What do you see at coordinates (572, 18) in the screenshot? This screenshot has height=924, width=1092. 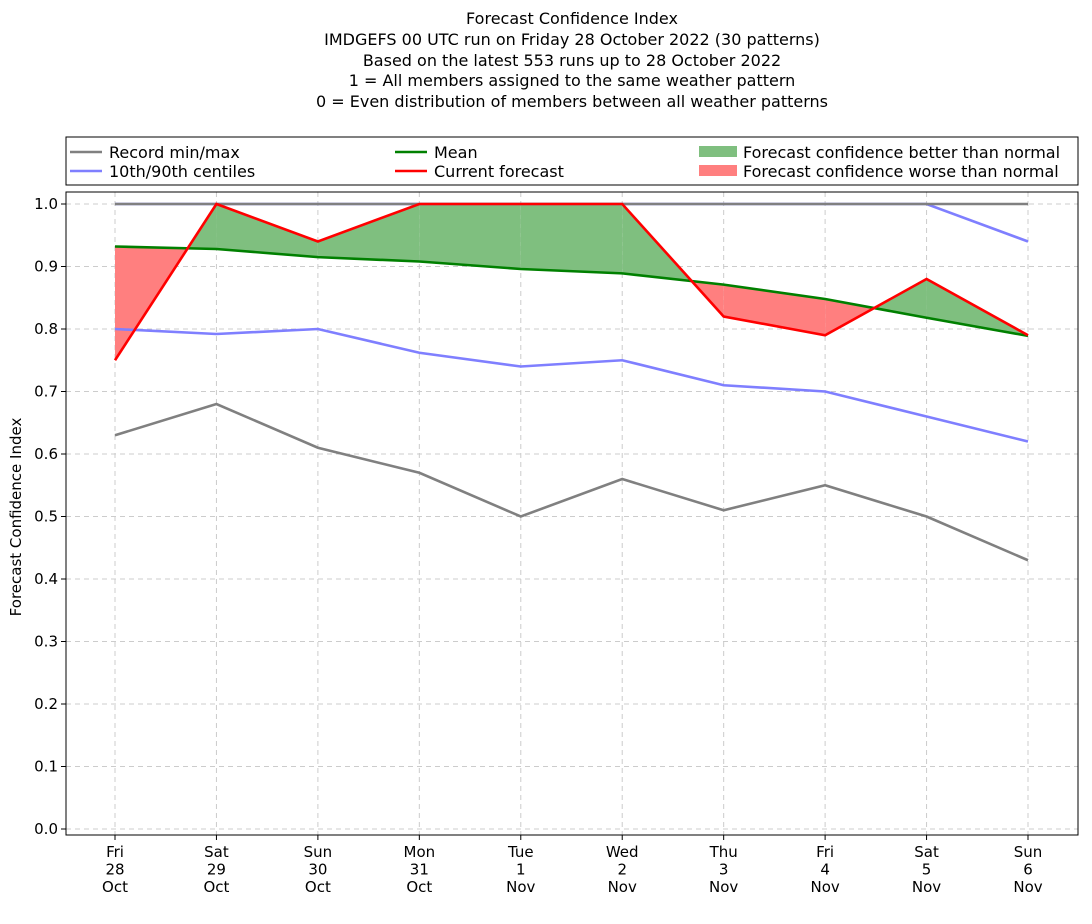 I see `title-line-1: Forecast Confidence Index` at bounding box center [572, 18].